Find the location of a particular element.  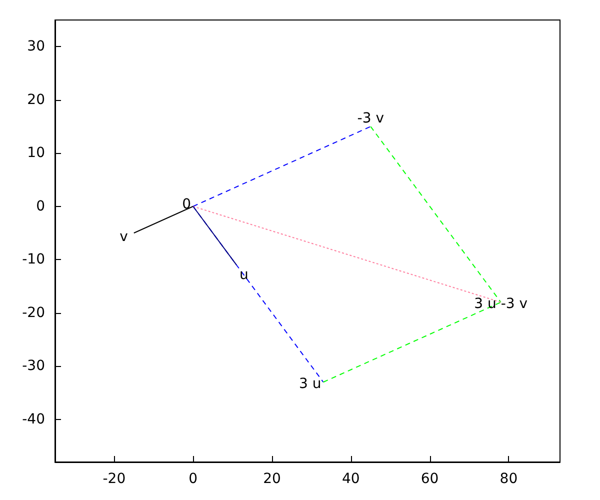

annotation: -3 v is located at coordinates (370, 118).